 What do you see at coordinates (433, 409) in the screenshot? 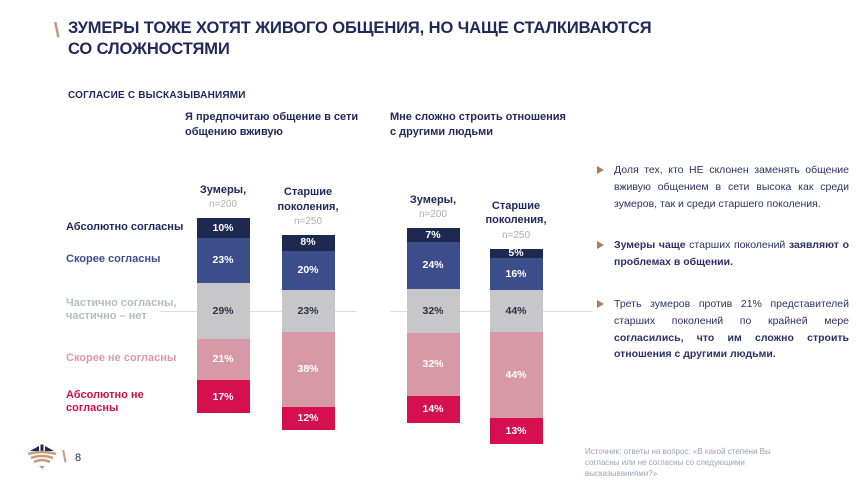
I see `bar-segment-4: 14%` at bounding box center [433, 409].